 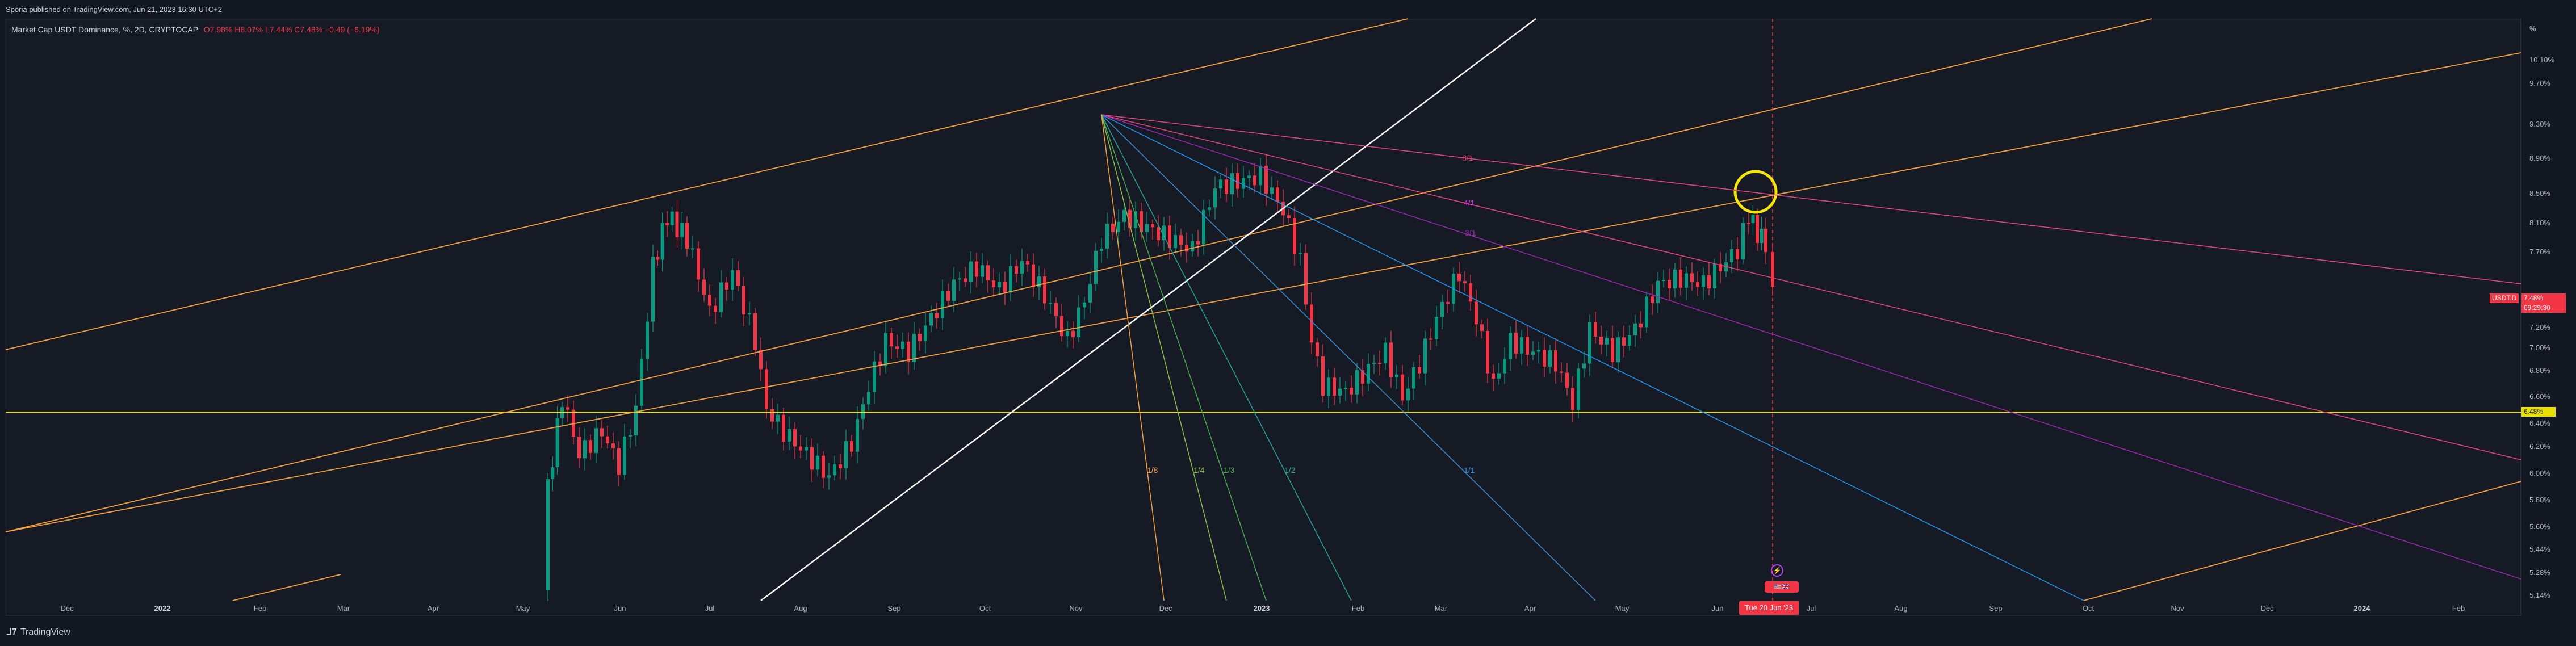 What do you see at coordinates (67, 608) in the screenshot?
I see `time-tick: Dec` at bounding box center [67, 608].